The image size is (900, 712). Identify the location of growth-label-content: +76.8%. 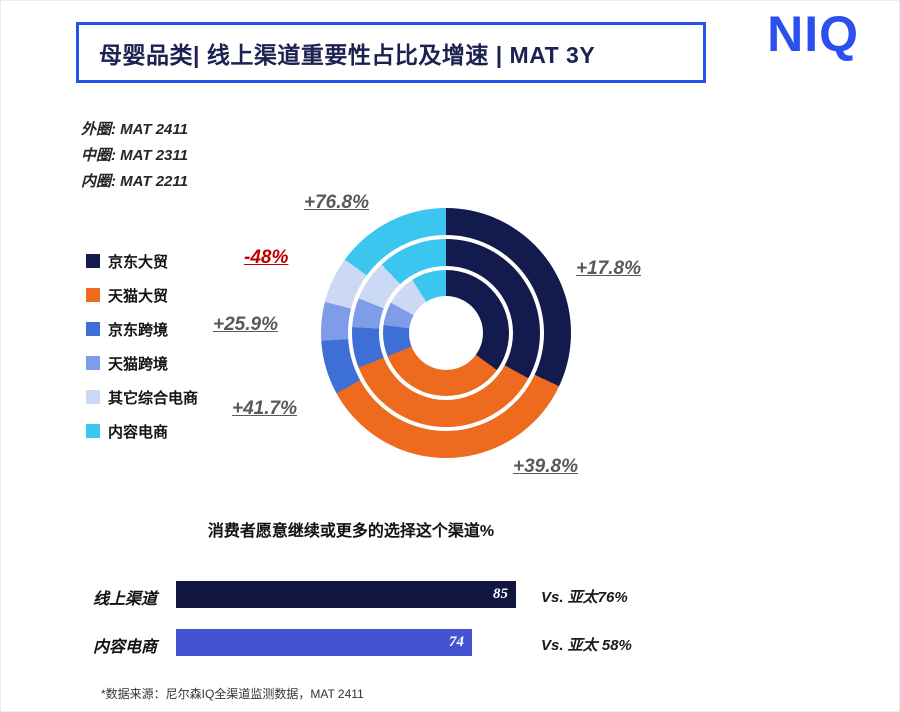
(336, 202).